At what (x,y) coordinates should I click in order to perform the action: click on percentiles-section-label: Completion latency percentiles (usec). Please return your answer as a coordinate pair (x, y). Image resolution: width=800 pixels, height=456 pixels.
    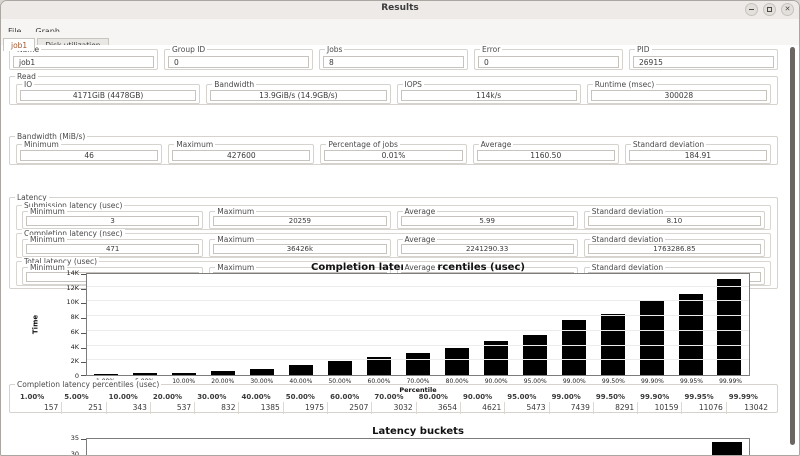
    Looking at the image, I should click on (88, 384).